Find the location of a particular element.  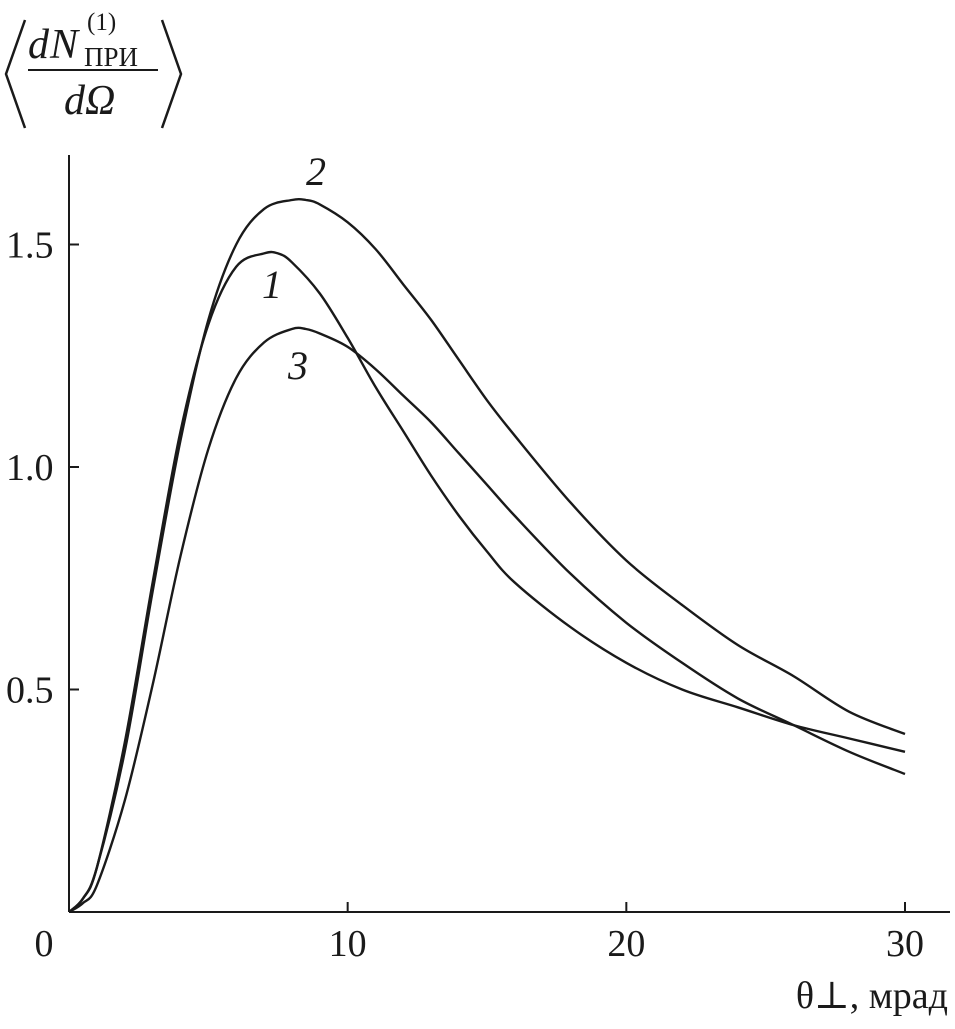

y-label-denominator: dΩ is located at coordinates (89, 101).